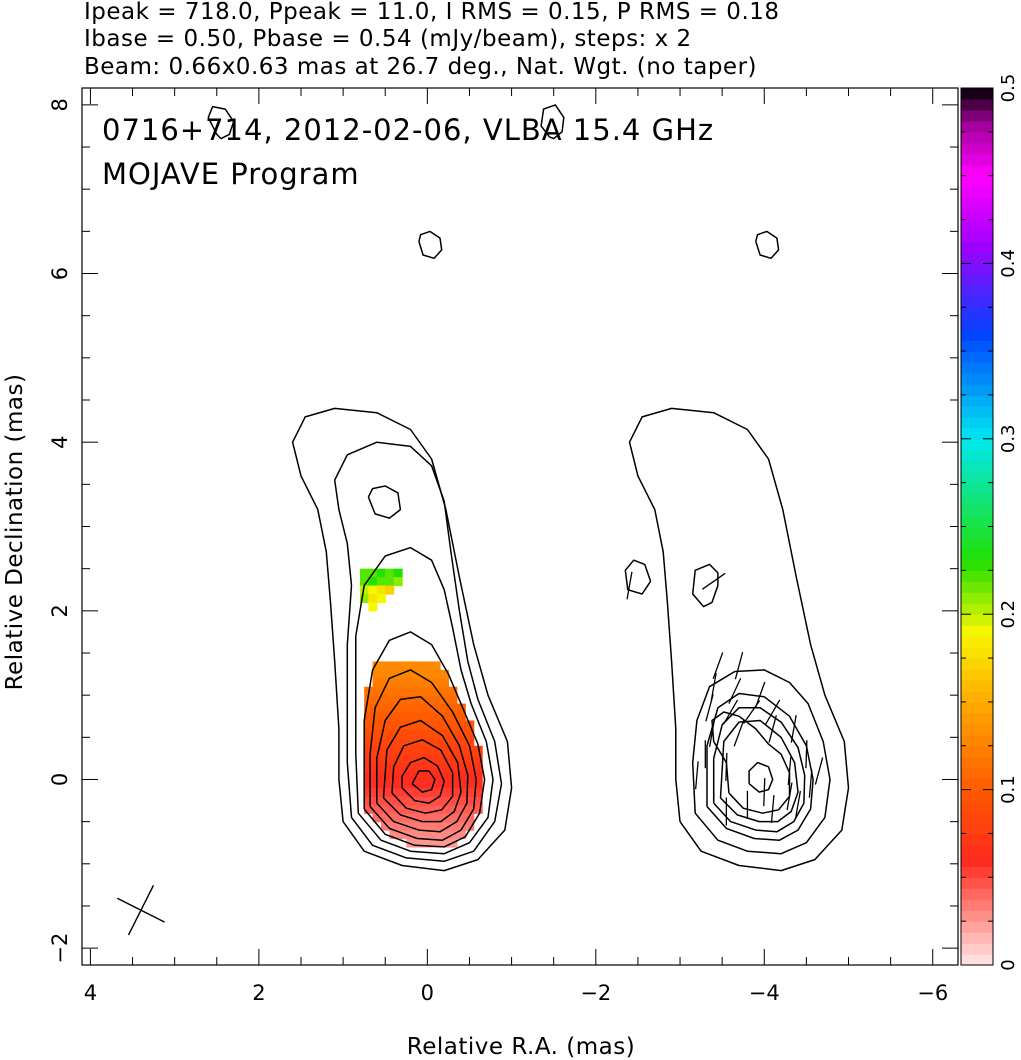 Image resolution: width=1021 pixels, height=1060 pixels. I want to click on colorbar-tick-label: 0.2, so click(1008, 614).